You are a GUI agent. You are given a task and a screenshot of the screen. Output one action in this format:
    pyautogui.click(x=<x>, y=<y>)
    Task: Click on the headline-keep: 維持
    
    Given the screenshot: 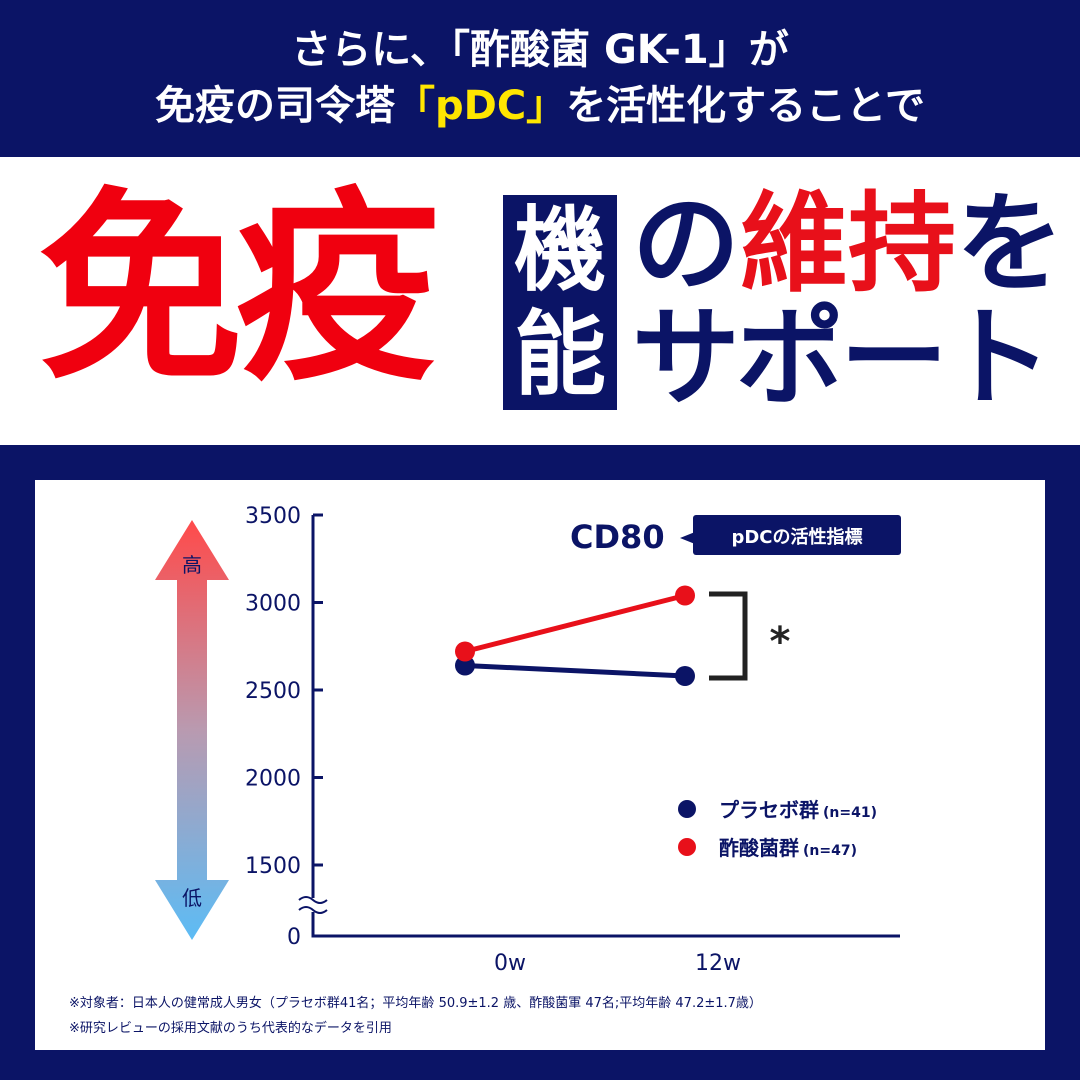 What is the action you would take?
    pyautogui.click(x=848, y=244)
    